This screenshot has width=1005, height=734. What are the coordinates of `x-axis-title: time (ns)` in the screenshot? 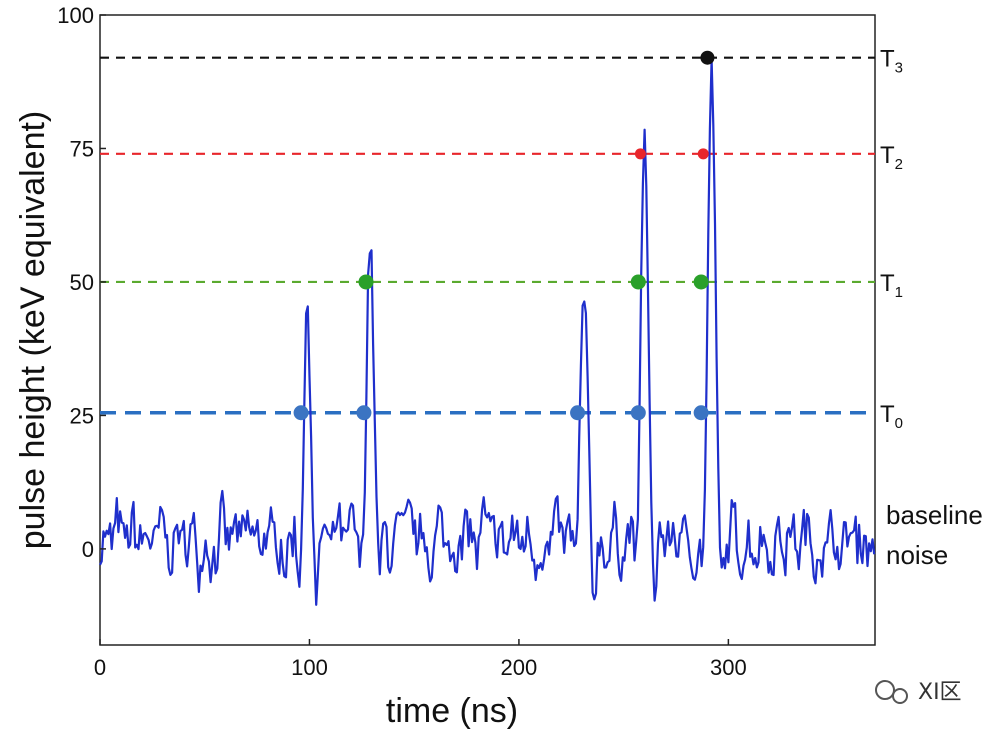 It's located at (452, 711).